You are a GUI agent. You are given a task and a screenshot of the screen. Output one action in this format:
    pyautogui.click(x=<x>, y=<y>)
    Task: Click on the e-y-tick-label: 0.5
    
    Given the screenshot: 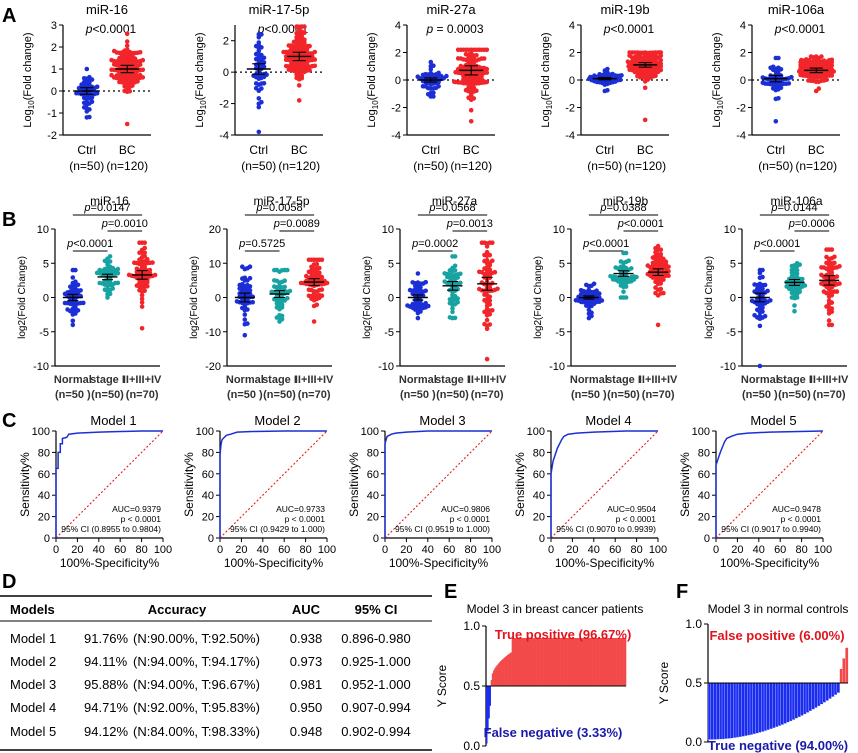 What is the action you would take?
    pyautogui.click(x=471, y=686)
    